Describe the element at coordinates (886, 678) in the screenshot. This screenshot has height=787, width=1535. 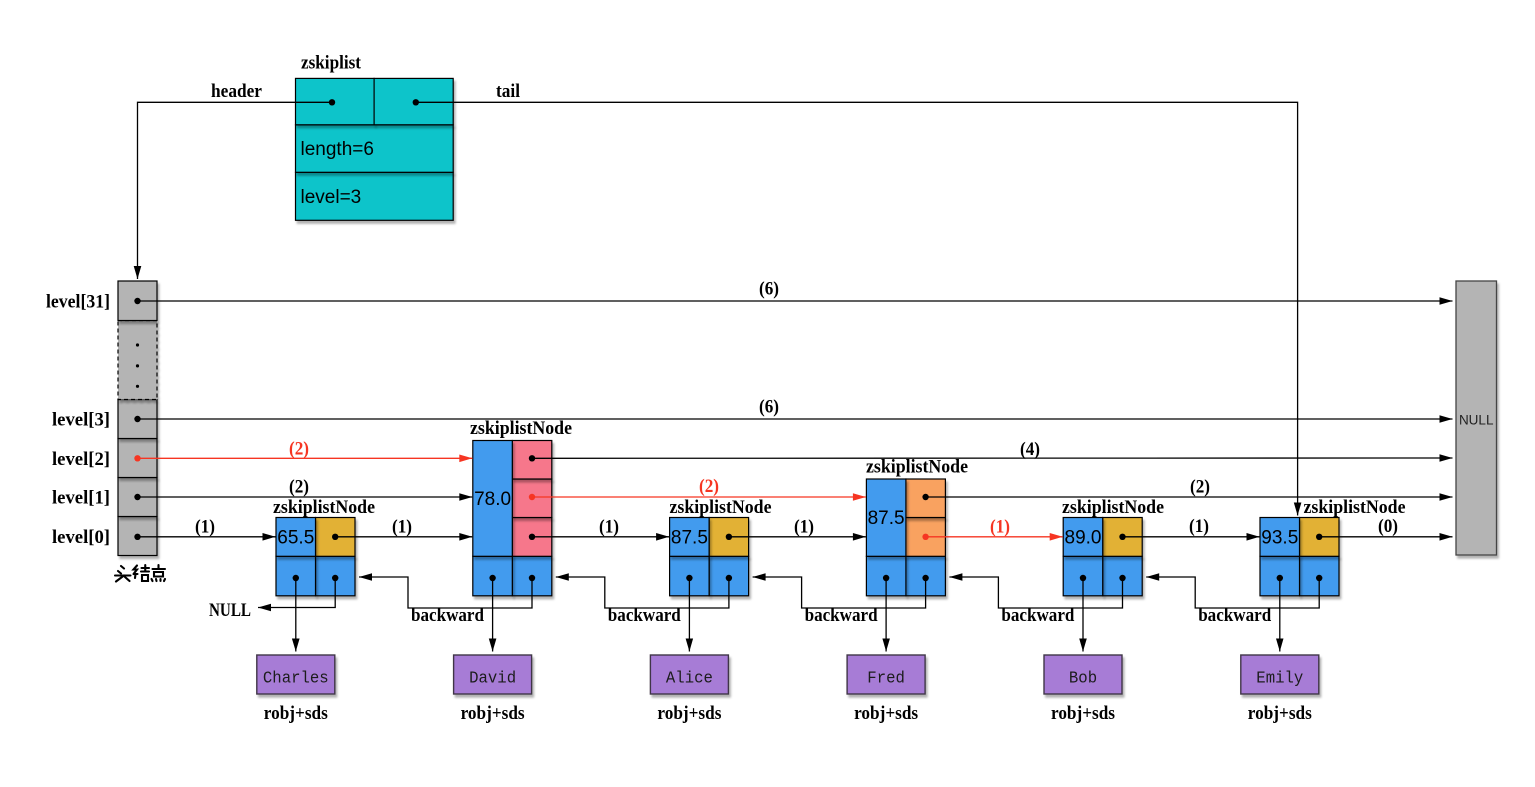
I see `svg-text: Fred` at that location.